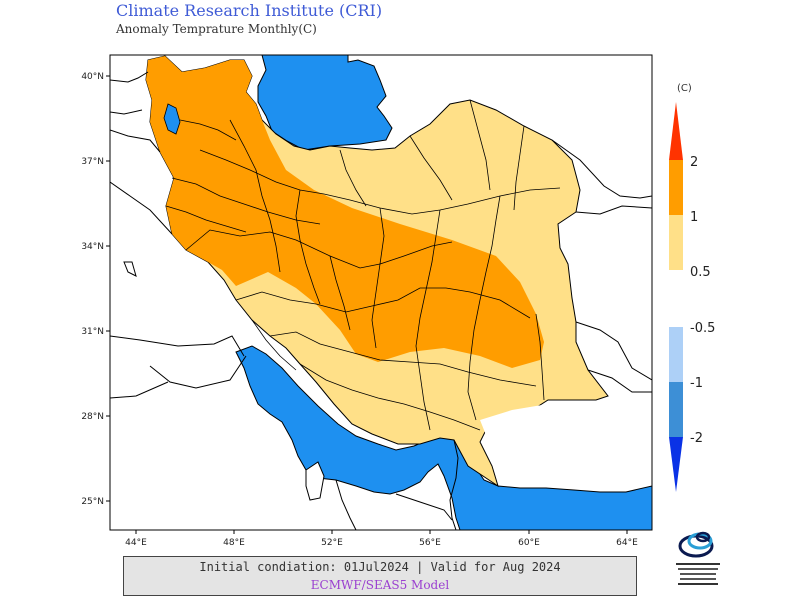  I want to click on lat-tick-label: 25°N, so click(92, 502).